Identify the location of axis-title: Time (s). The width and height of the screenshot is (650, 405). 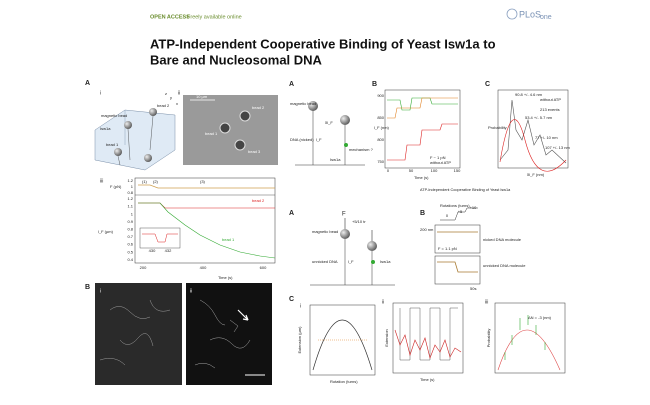
(421, 177).